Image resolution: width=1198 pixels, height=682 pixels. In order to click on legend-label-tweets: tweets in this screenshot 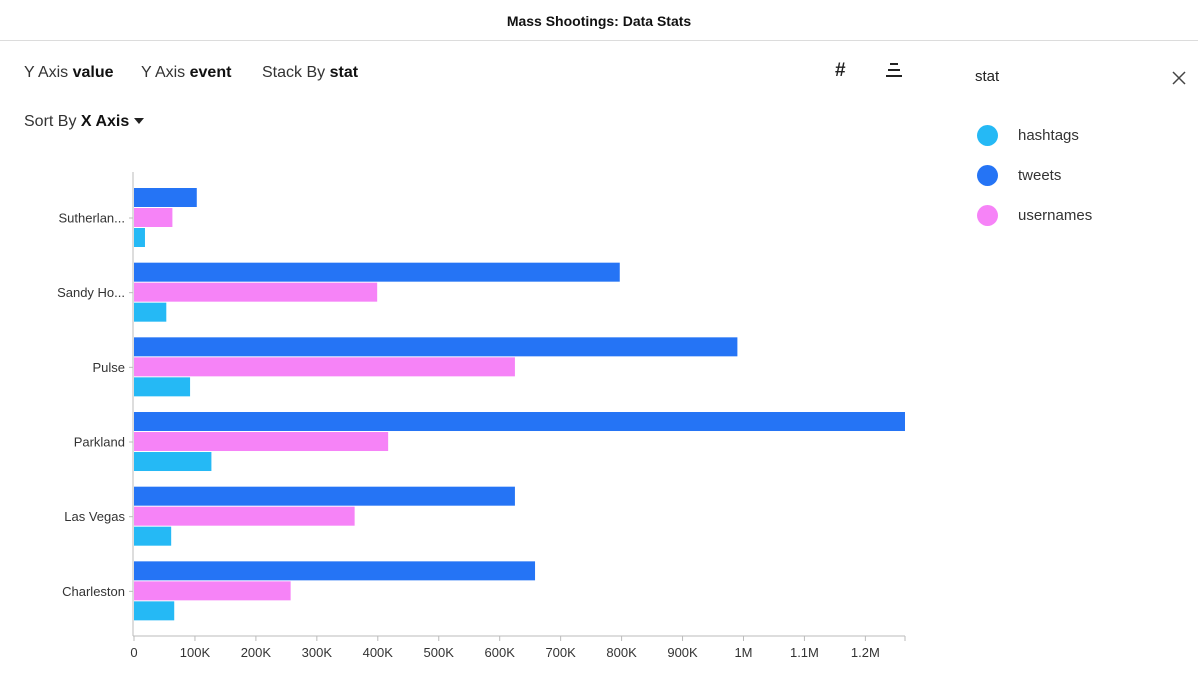, I will do `click(1040, 175)`.